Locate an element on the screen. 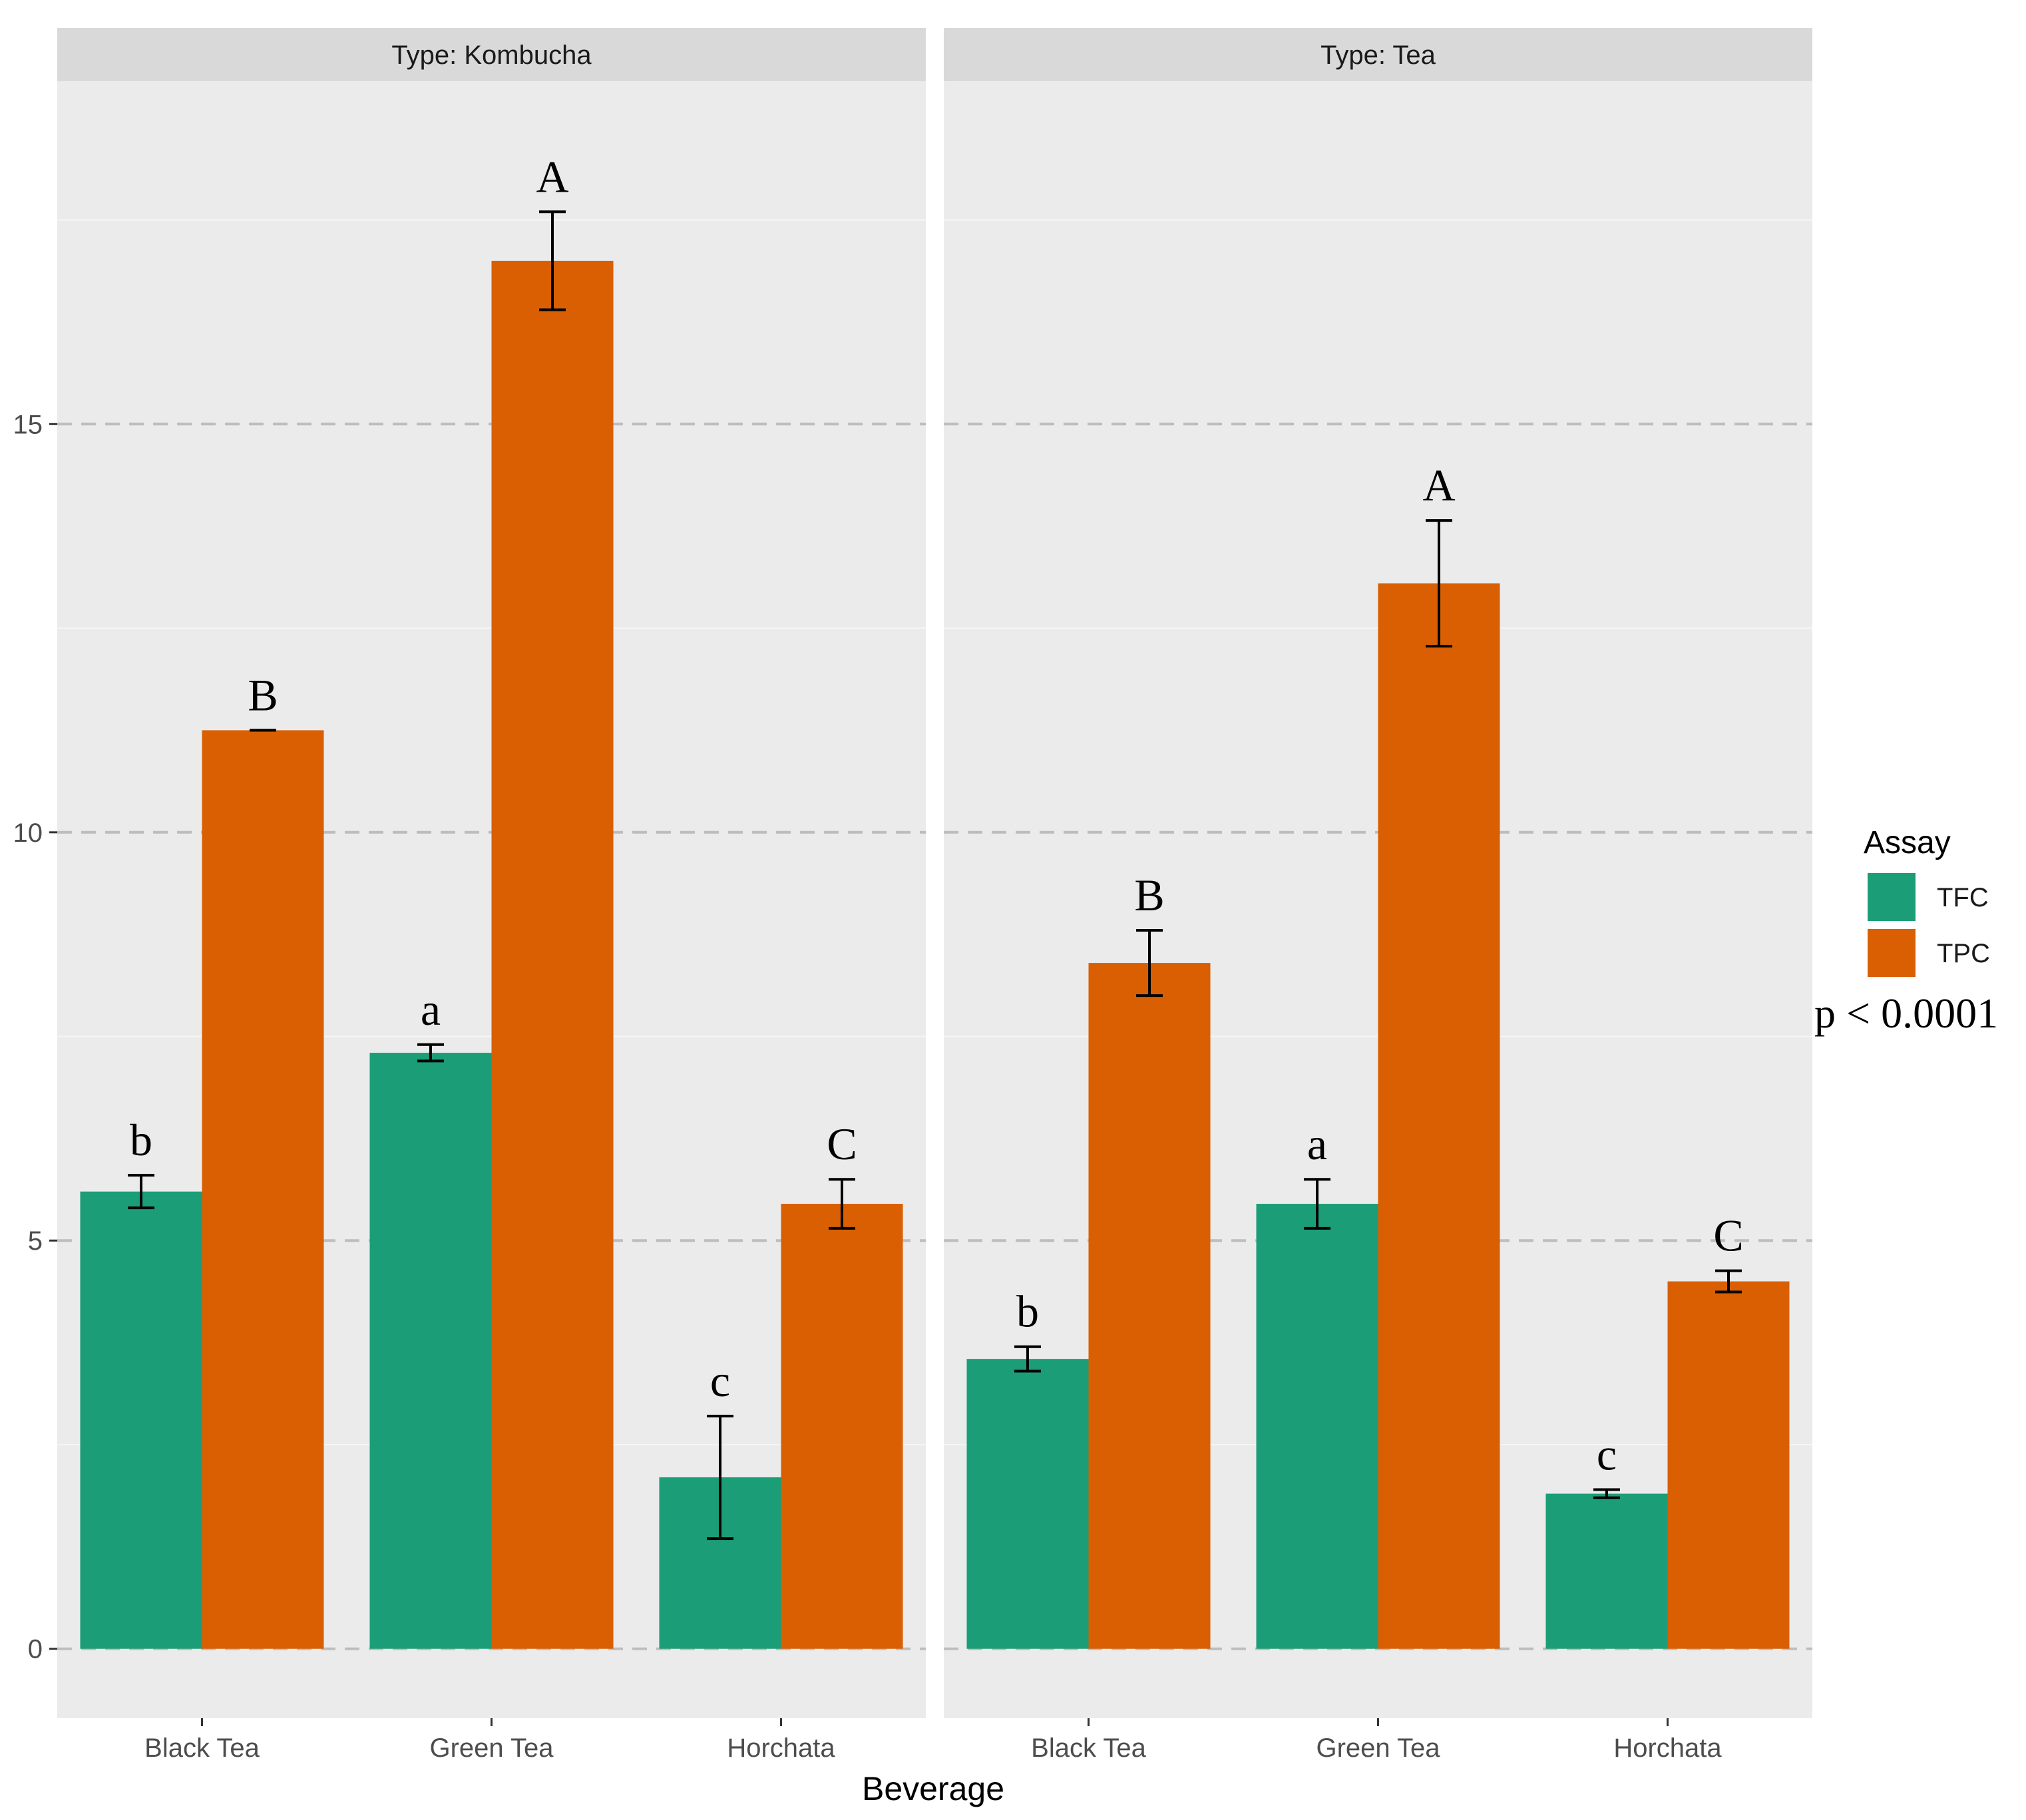 This screenshot has width=2026, height=1820. y-tick-label: 15 is located at coordinates (28, 424).